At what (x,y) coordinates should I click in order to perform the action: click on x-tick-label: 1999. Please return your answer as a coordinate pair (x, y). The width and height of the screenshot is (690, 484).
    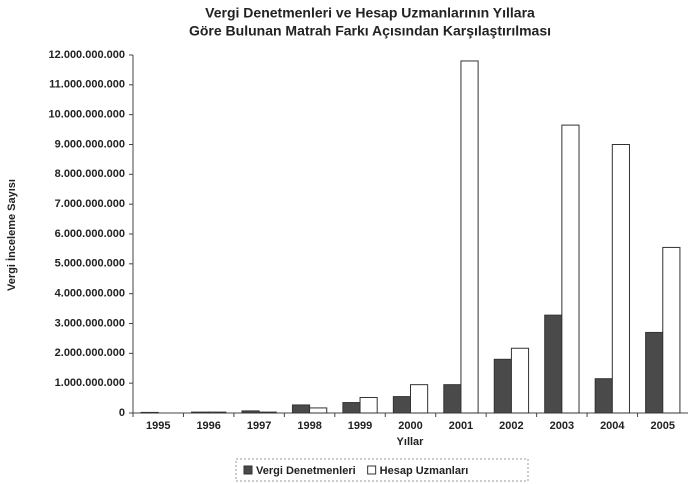
    Looking at the image, I should click on (360, 426).